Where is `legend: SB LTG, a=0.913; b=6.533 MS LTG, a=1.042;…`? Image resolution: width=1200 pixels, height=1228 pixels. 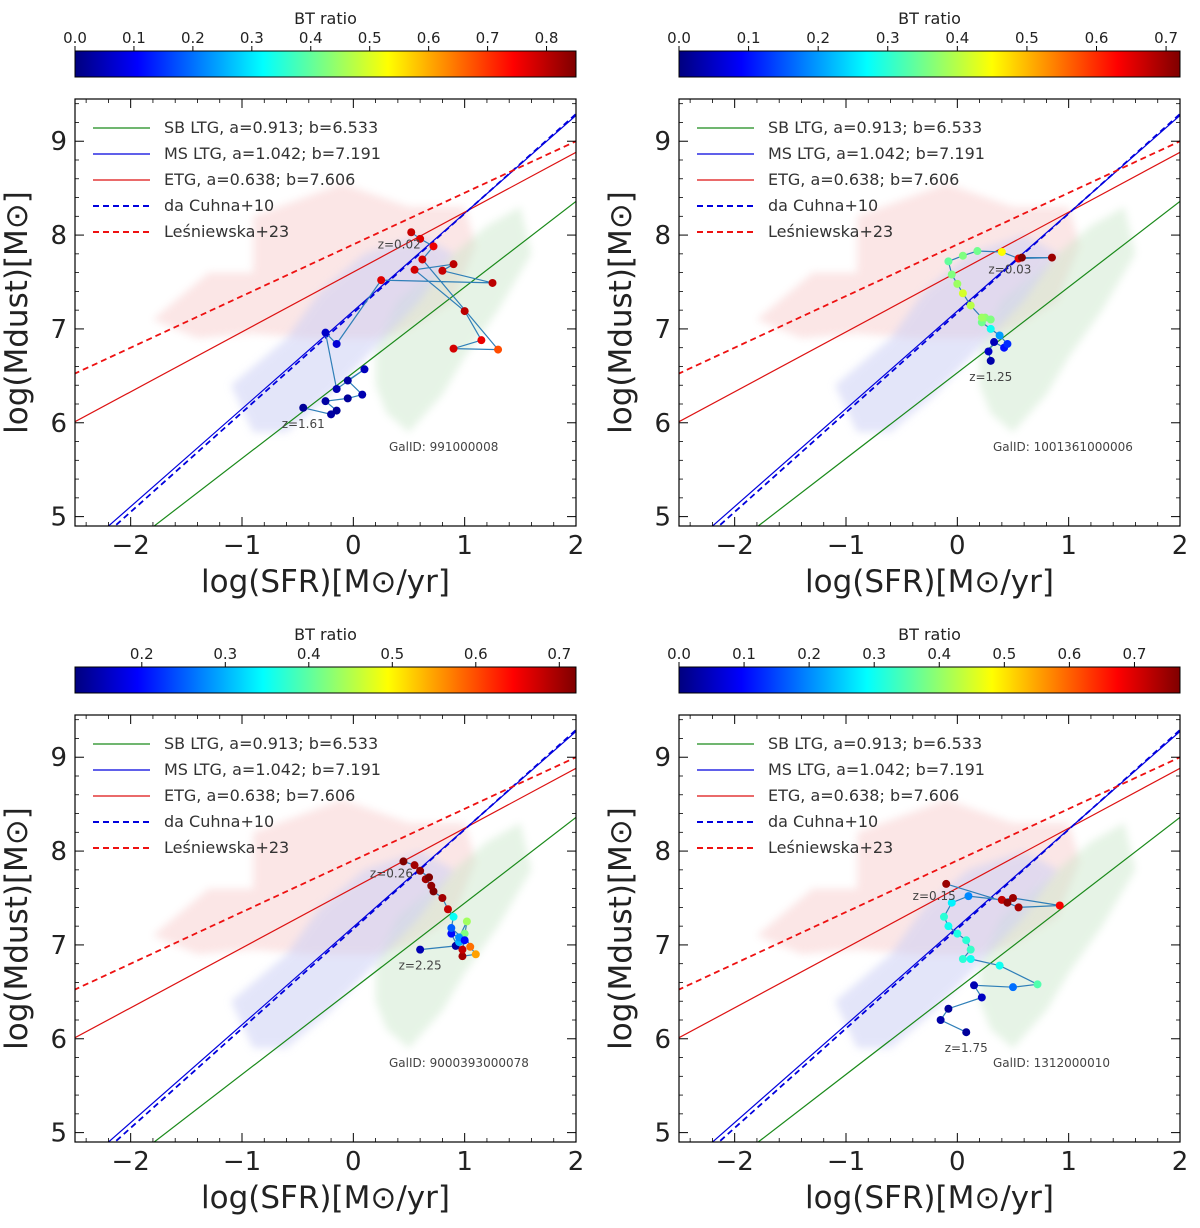 legend: SB LTG, a=0.913; b=6.533 MS LTG, a=1.042;… is located at coordinates (841, 179).